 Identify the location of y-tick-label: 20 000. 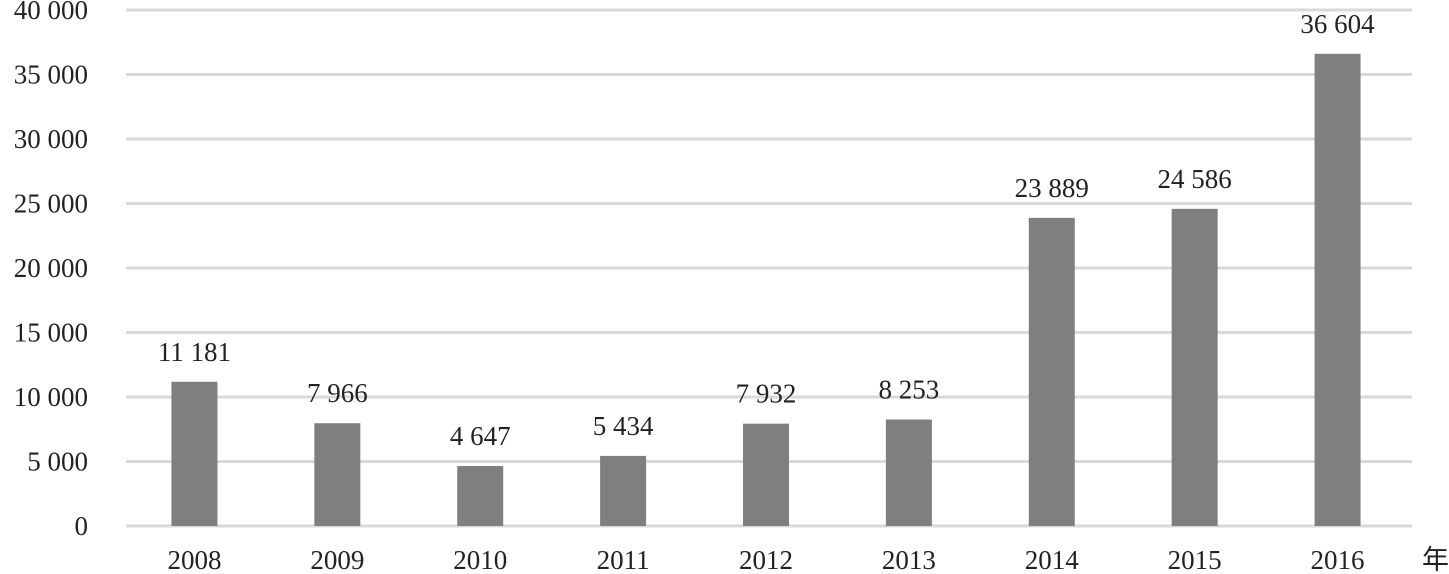
(51, 268).